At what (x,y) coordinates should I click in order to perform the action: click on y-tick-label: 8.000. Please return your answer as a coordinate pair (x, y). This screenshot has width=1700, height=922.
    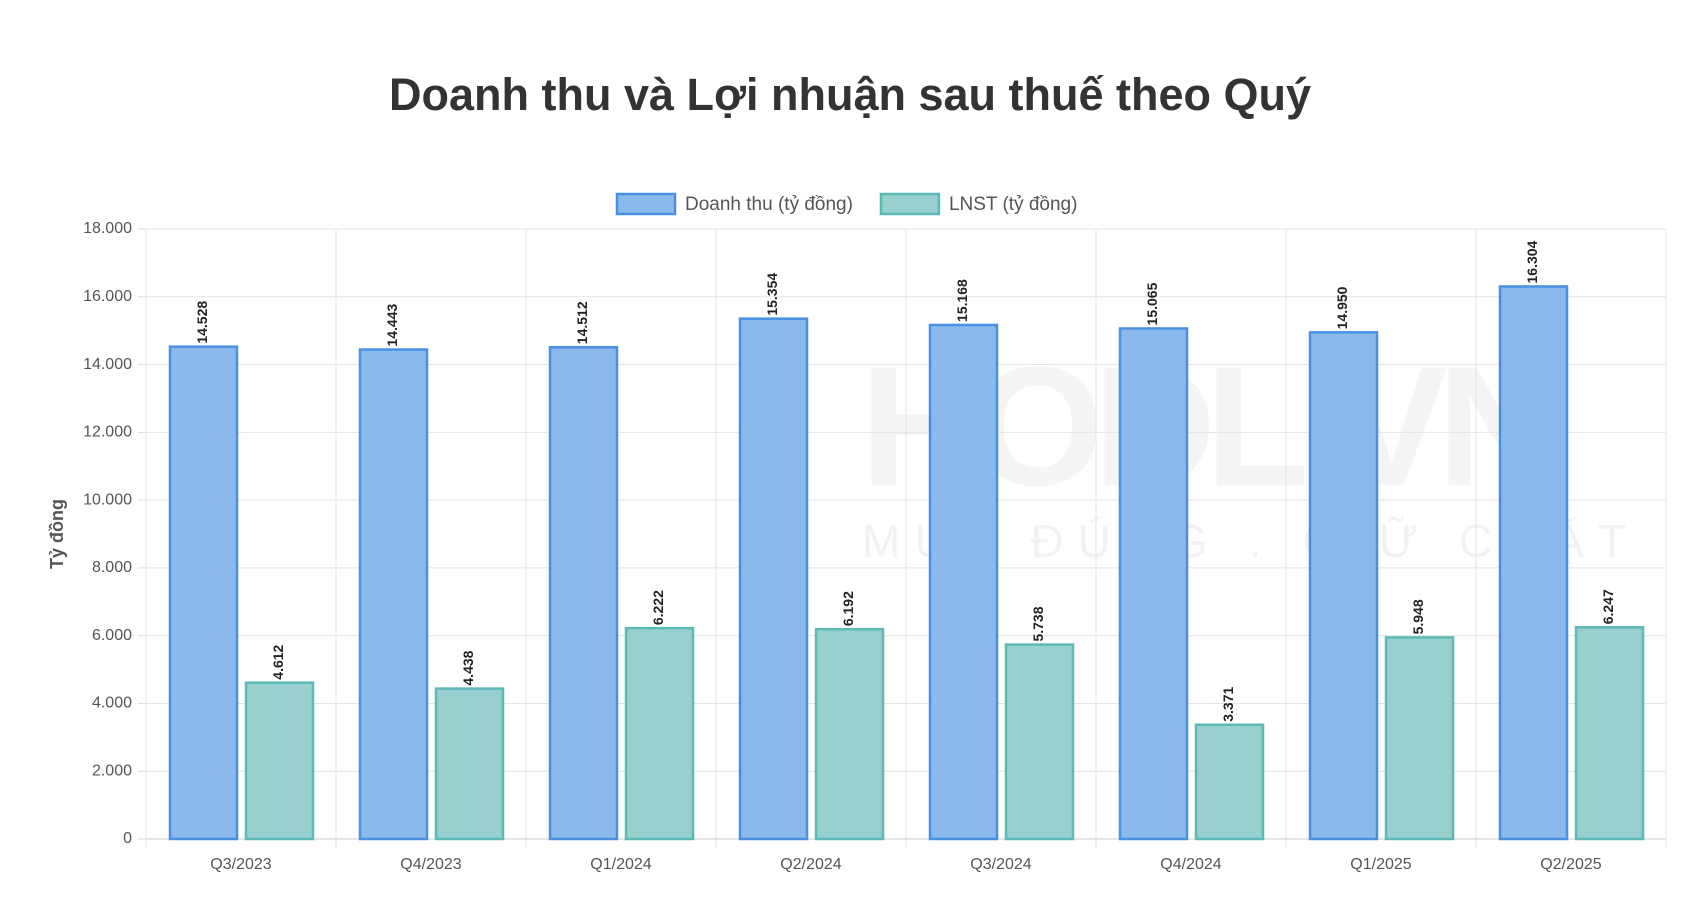
    Looking at the image, I should click on (112, 567).